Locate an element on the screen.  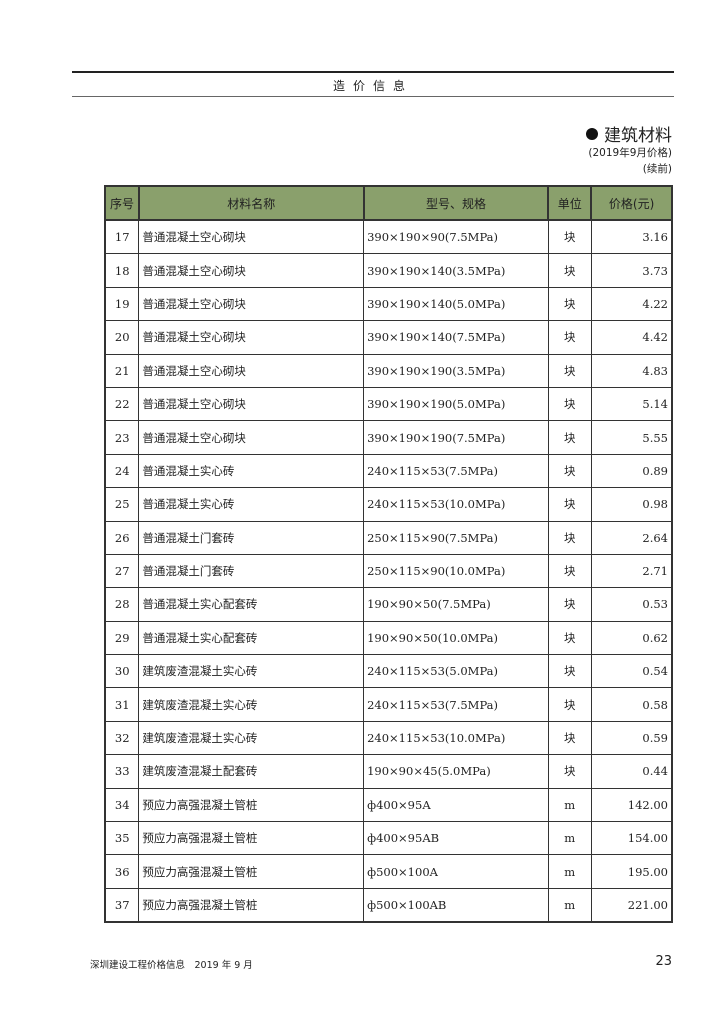
price-cell: 4.83 is located at coordinates (631, 370).